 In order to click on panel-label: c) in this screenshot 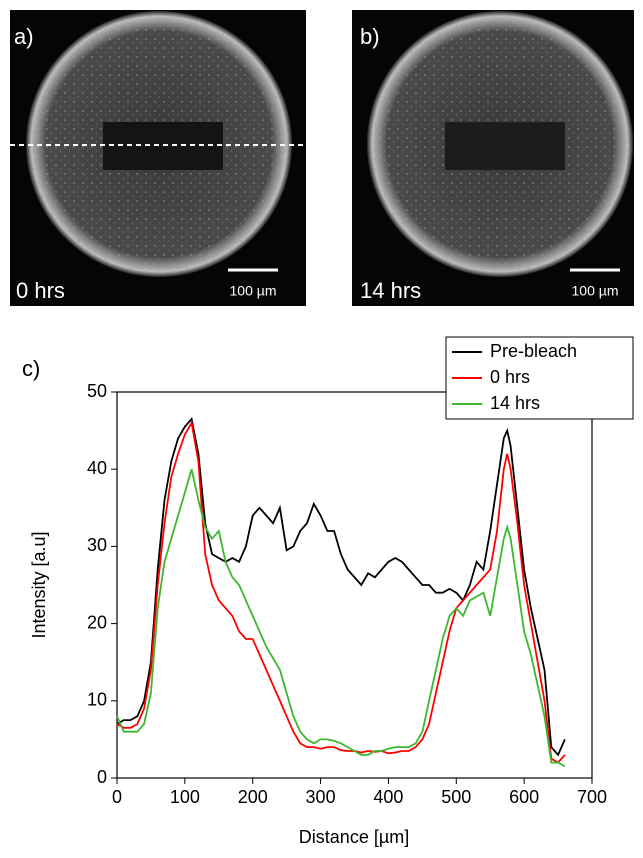, I will do `click(31, 368)`.